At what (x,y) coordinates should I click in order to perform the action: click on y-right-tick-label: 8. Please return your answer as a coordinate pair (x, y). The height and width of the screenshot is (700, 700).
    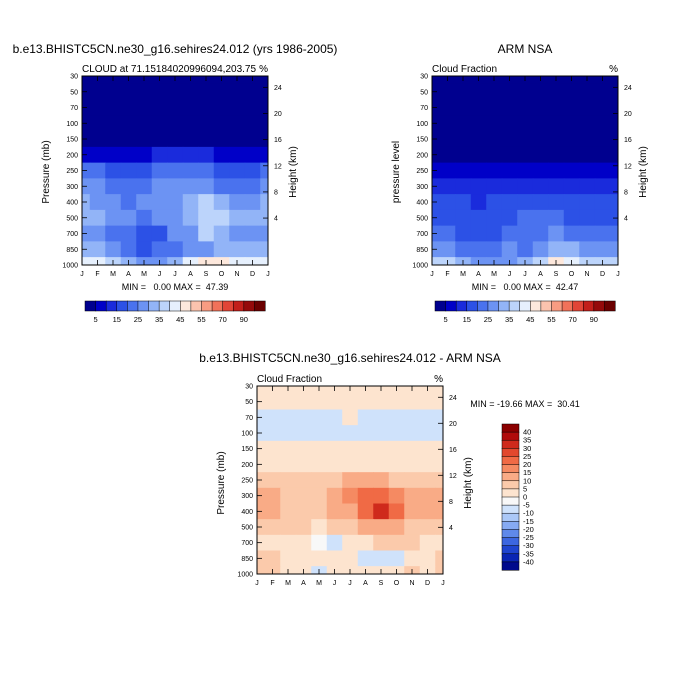
    Looking at the image, I should click on (626, 192).